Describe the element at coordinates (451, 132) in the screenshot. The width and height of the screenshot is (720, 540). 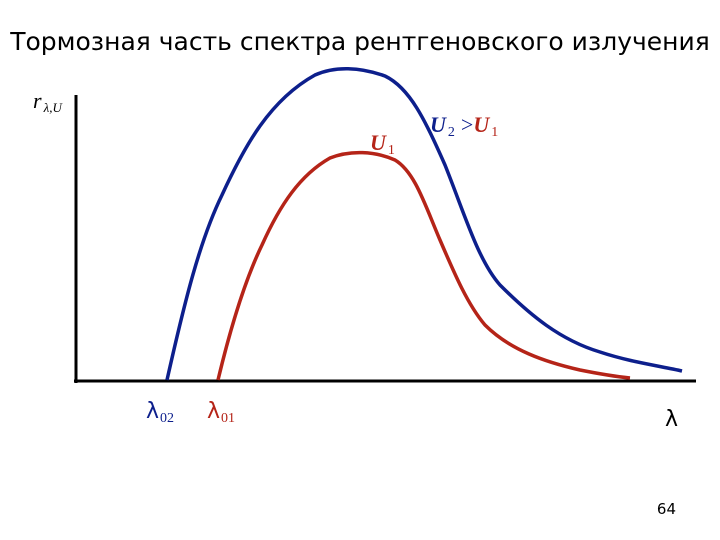
I see `subscript: 2` at that location.